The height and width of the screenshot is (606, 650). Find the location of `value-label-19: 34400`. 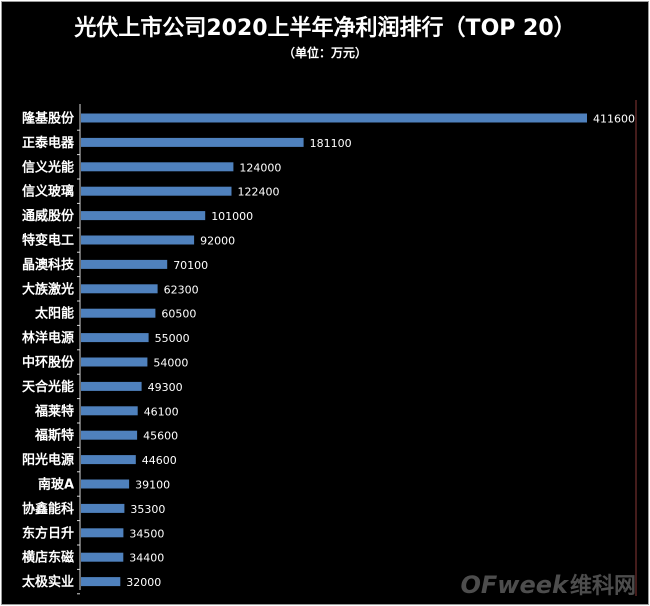

value-label-19: 34400 is located at coordinates (146, 558).